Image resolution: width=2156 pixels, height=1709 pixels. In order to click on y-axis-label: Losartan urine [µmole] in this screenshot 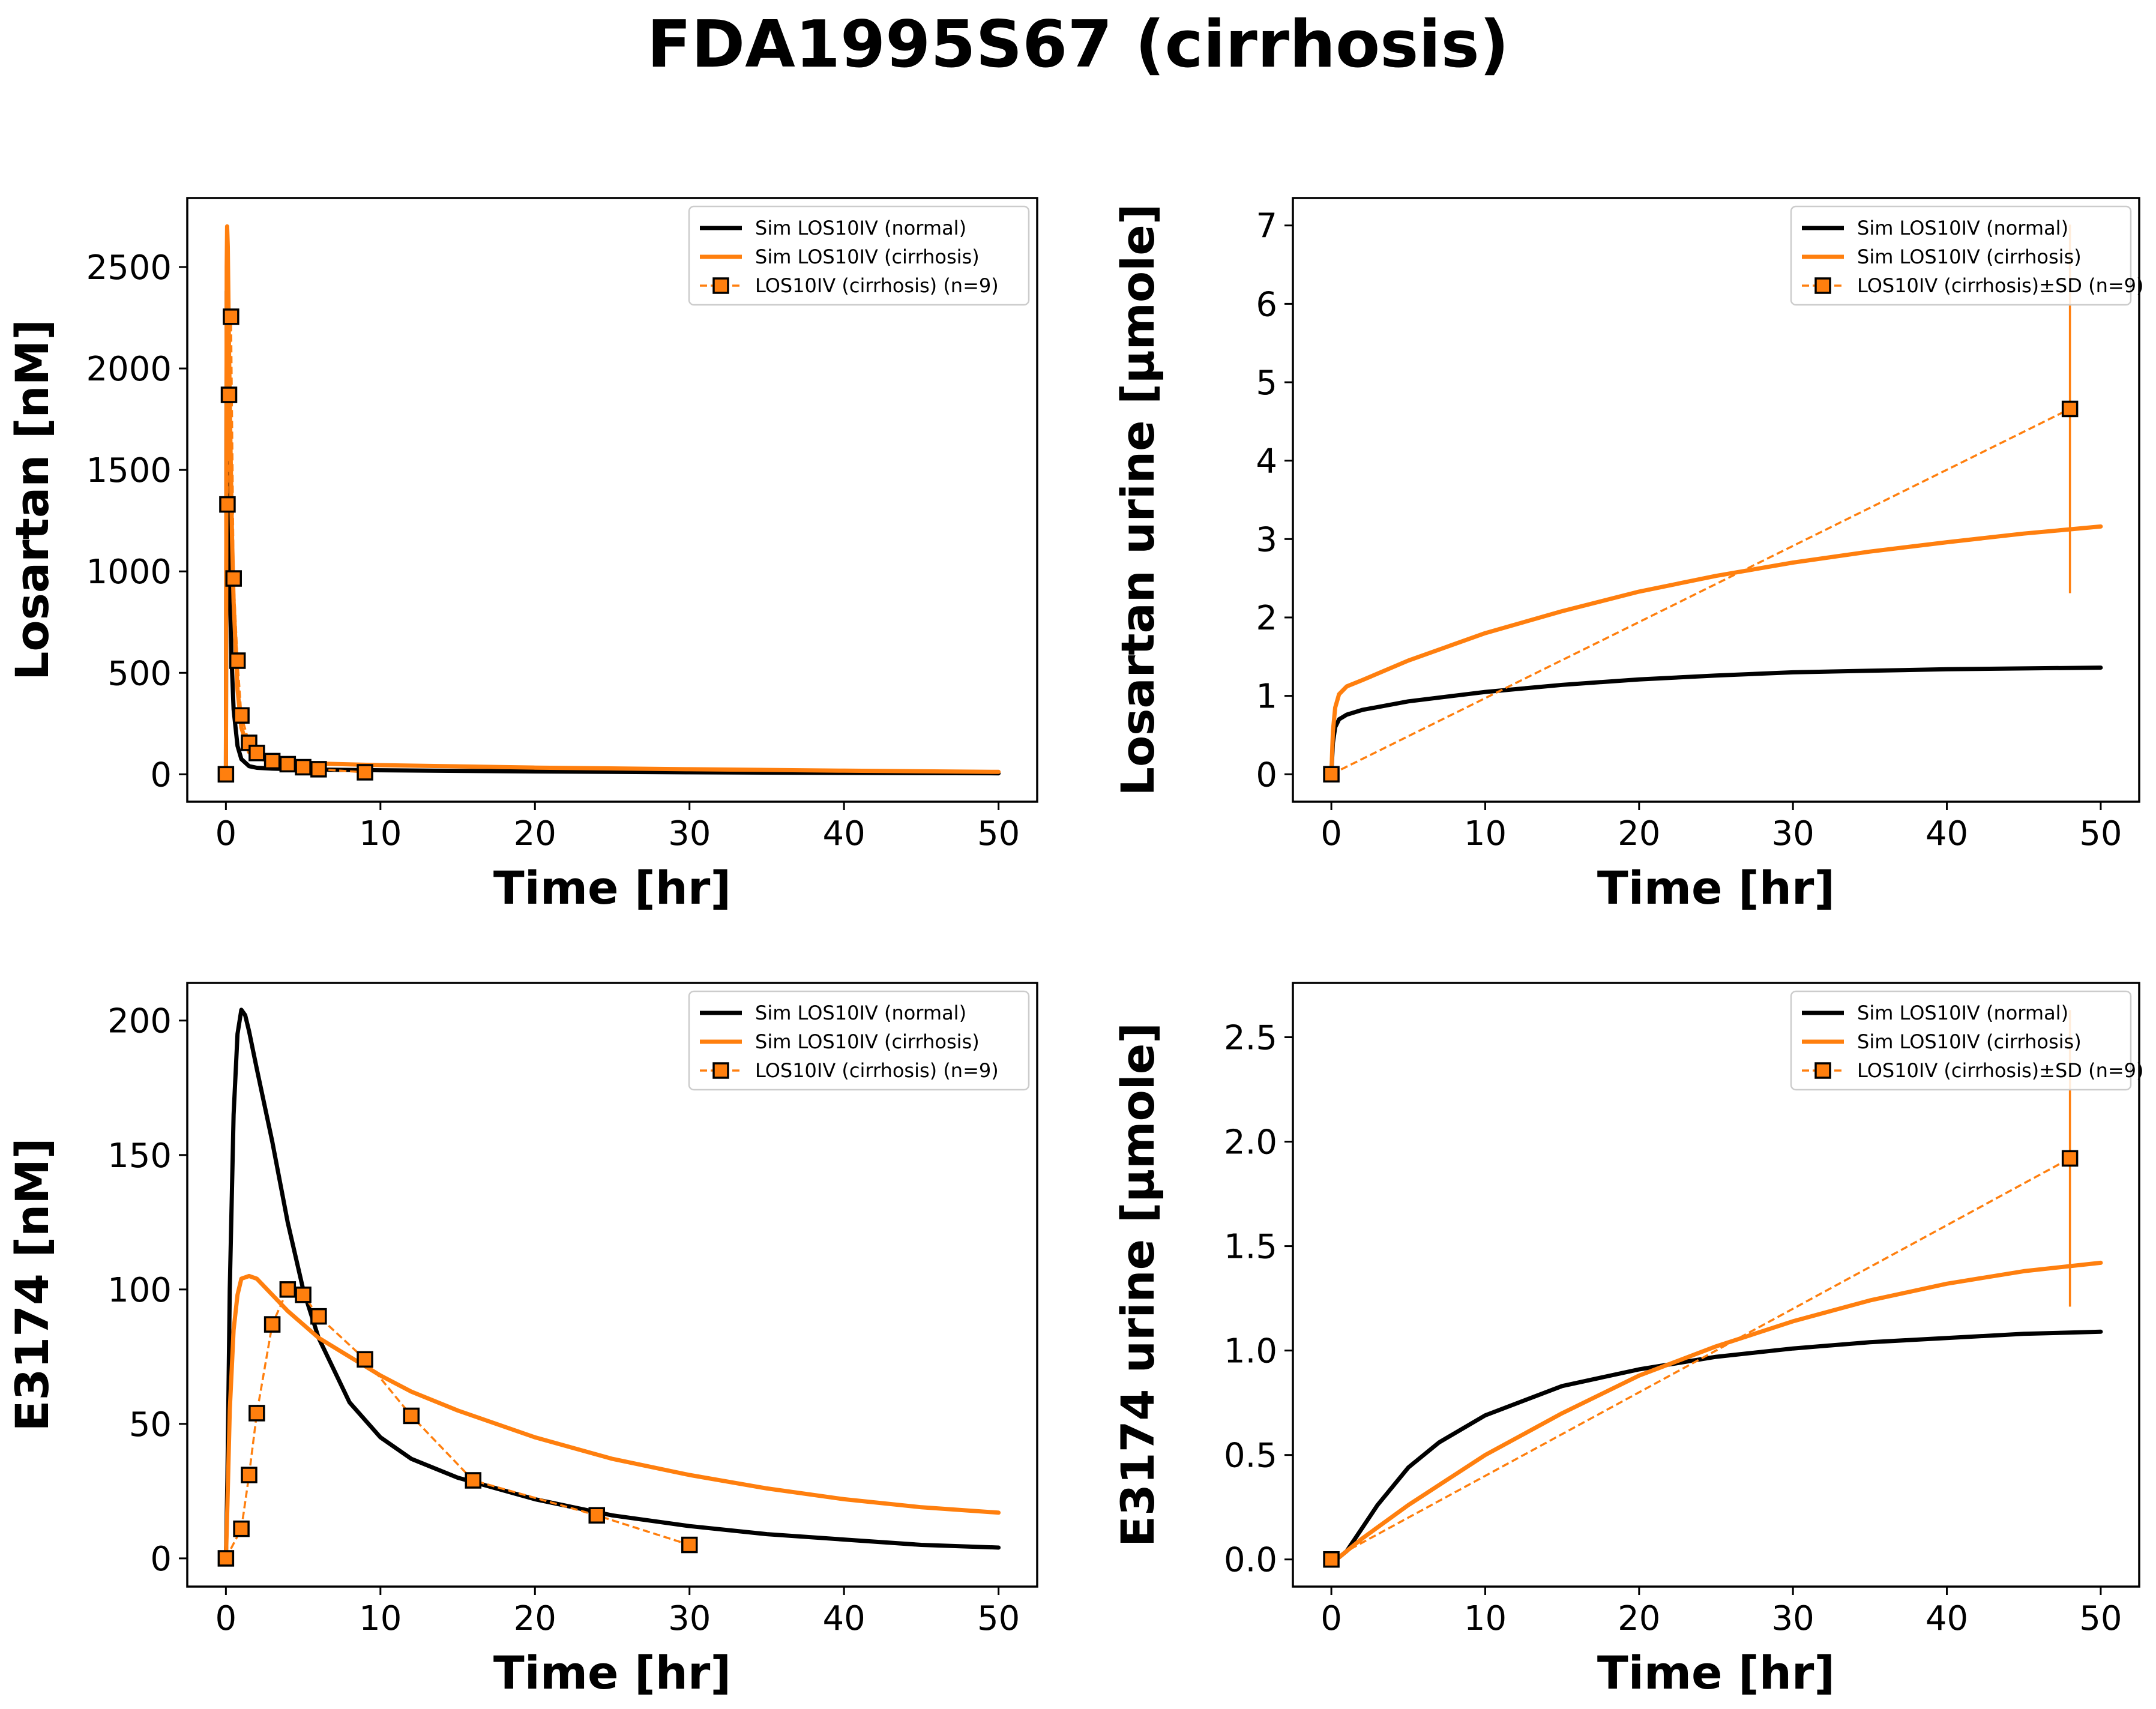, I will do `click(1137, 500)`.